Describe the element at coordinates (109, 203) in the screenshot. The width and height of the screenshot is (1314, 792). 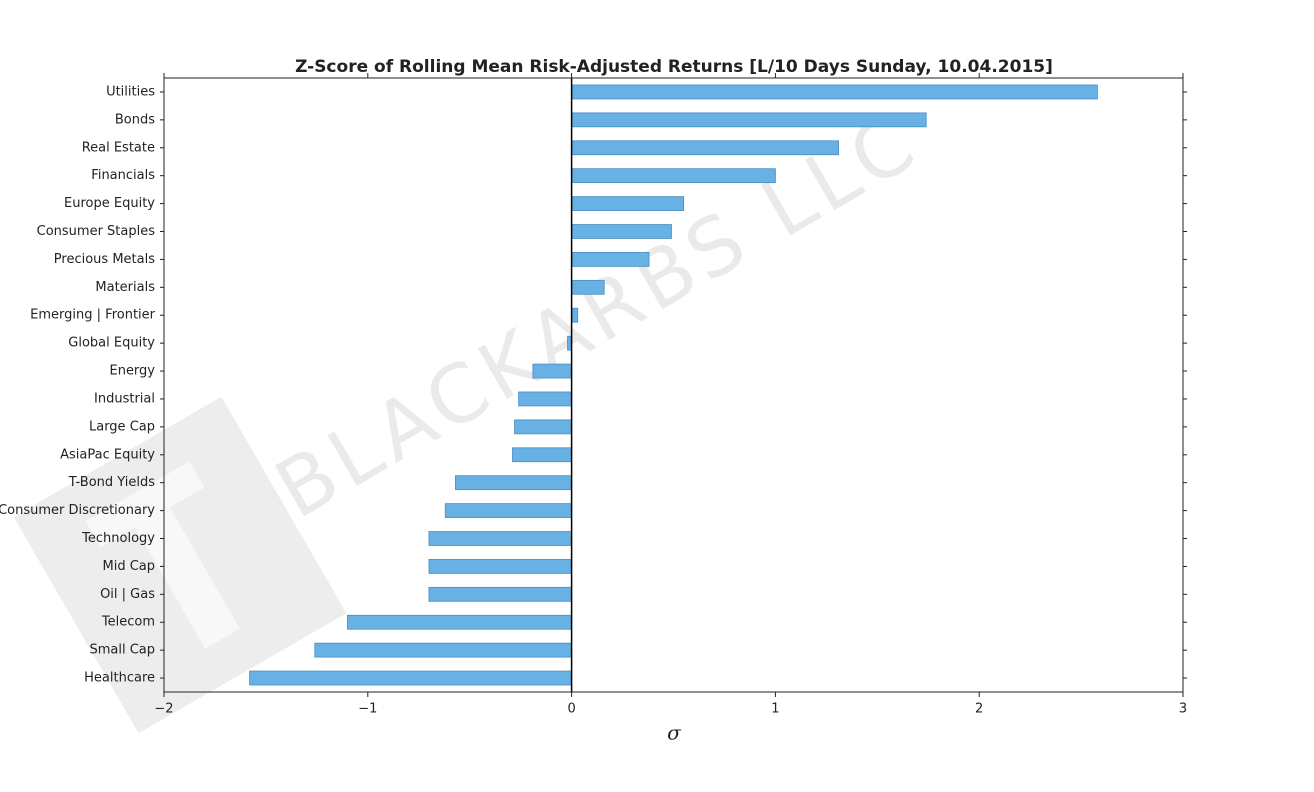
I see `y-tick-label: Europe Equity` at that location.